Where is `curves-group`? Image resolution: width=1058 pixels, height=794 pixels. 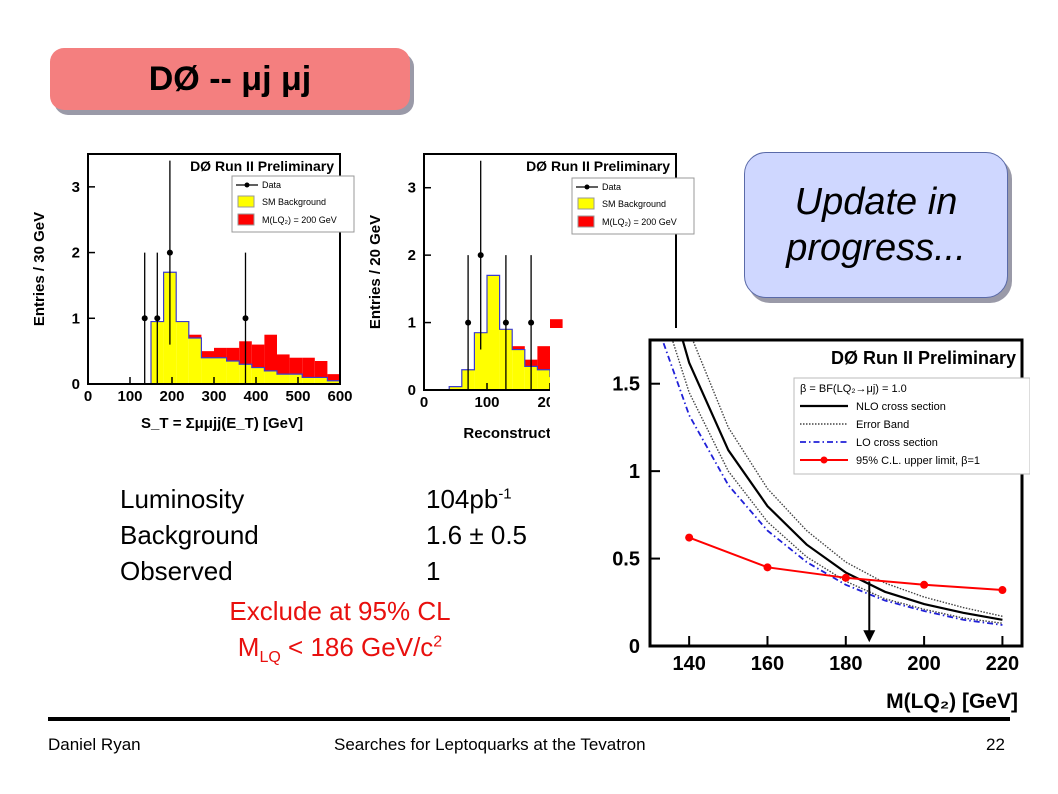
curves-group is located at coordinates (834, 483).